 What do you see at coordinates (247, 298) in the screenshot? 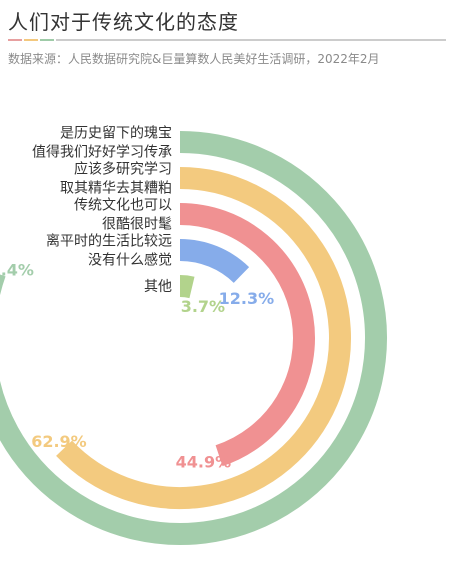
I see `value-label: 12.3%` at bounding box center [247, 298].